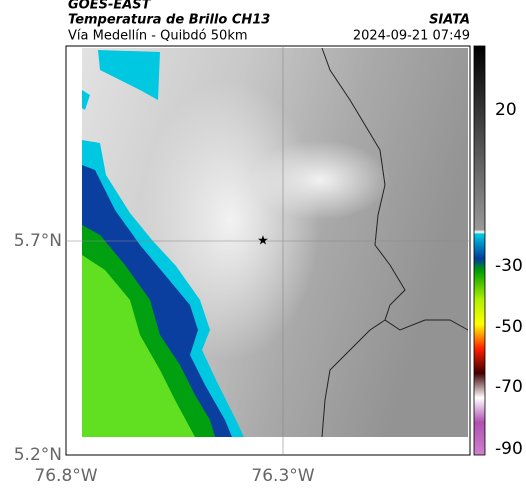 The image size is (526, 495). What do you see at coordinates (110, 6) in the screenshot?
I see `source-label: GOES-EAST` at bounding box center [110, 6].